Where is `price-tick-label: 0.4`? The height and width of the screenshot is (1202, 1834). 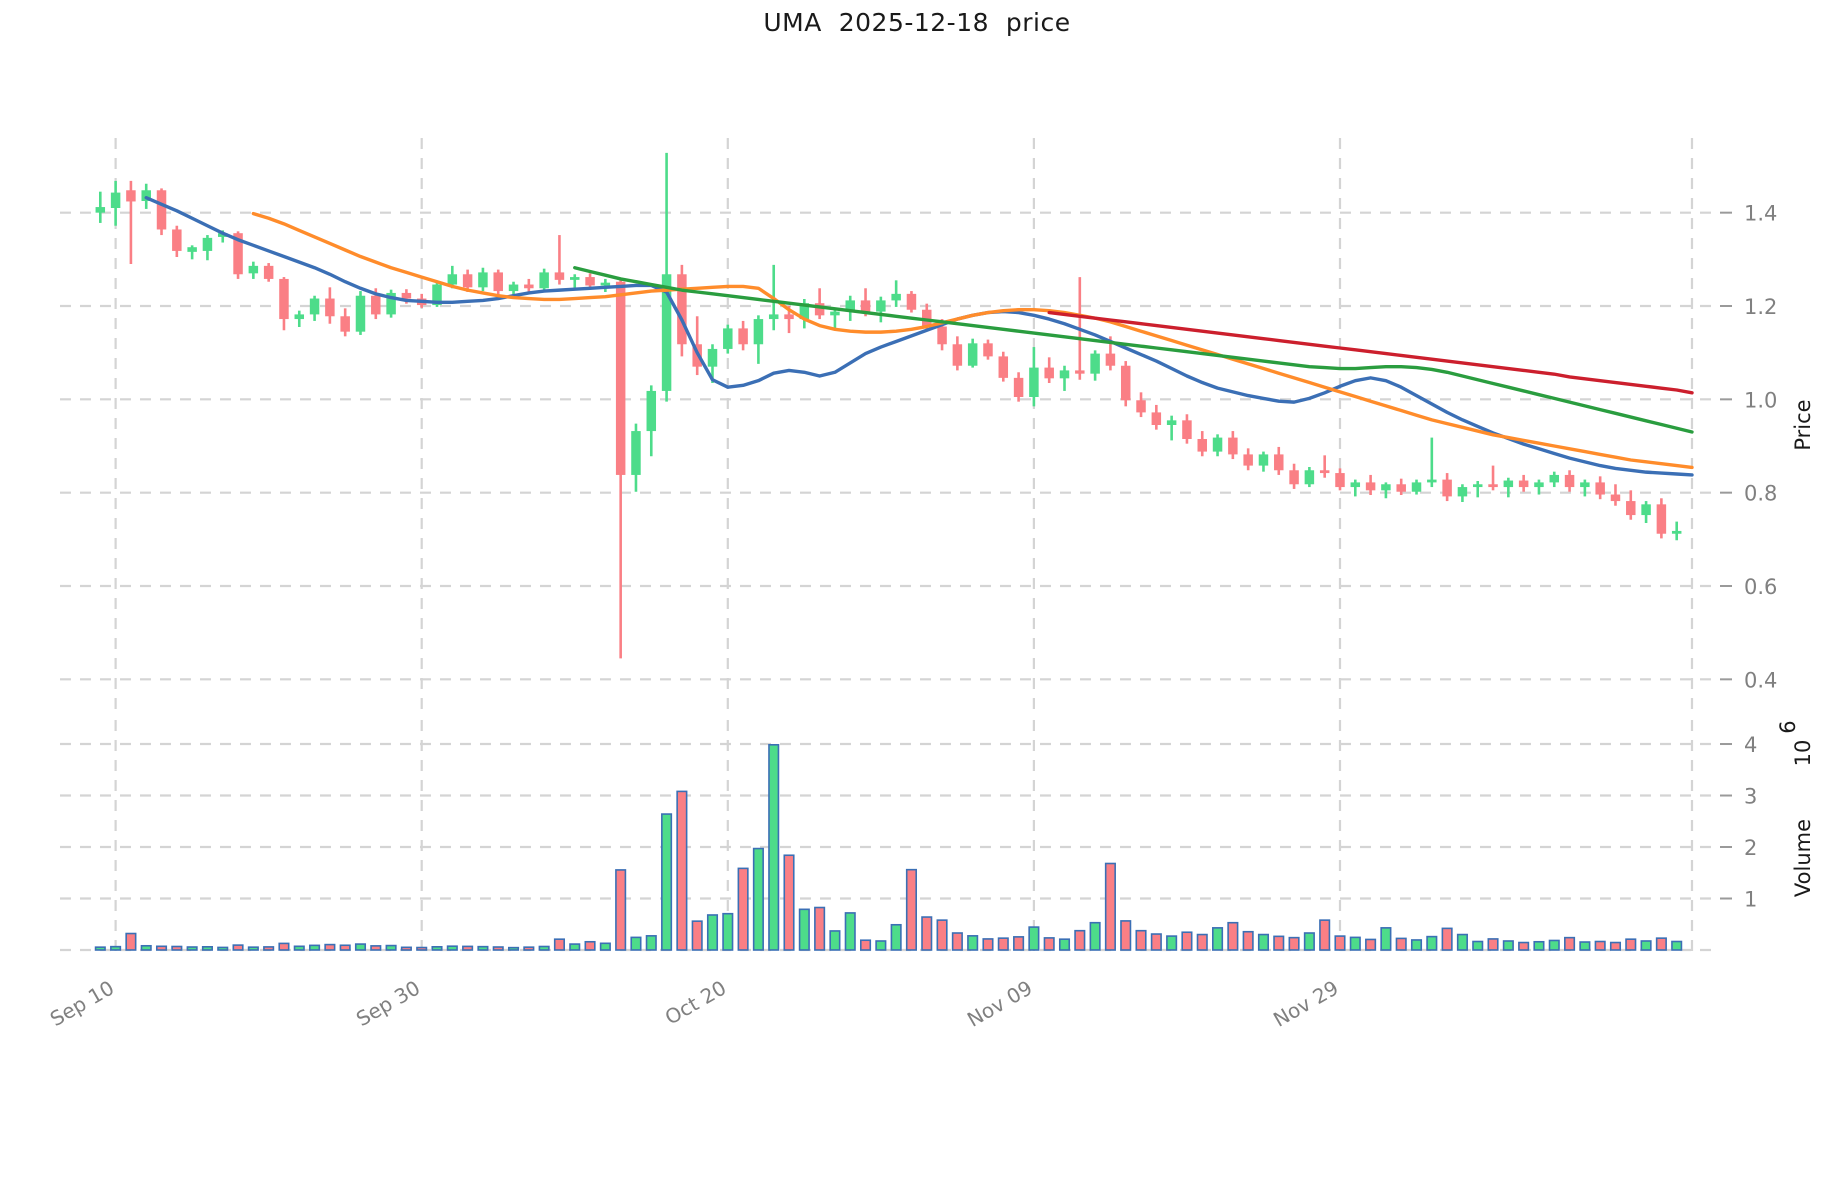
price-tick-label: 0.4 is located at coordinates (1760, 680).